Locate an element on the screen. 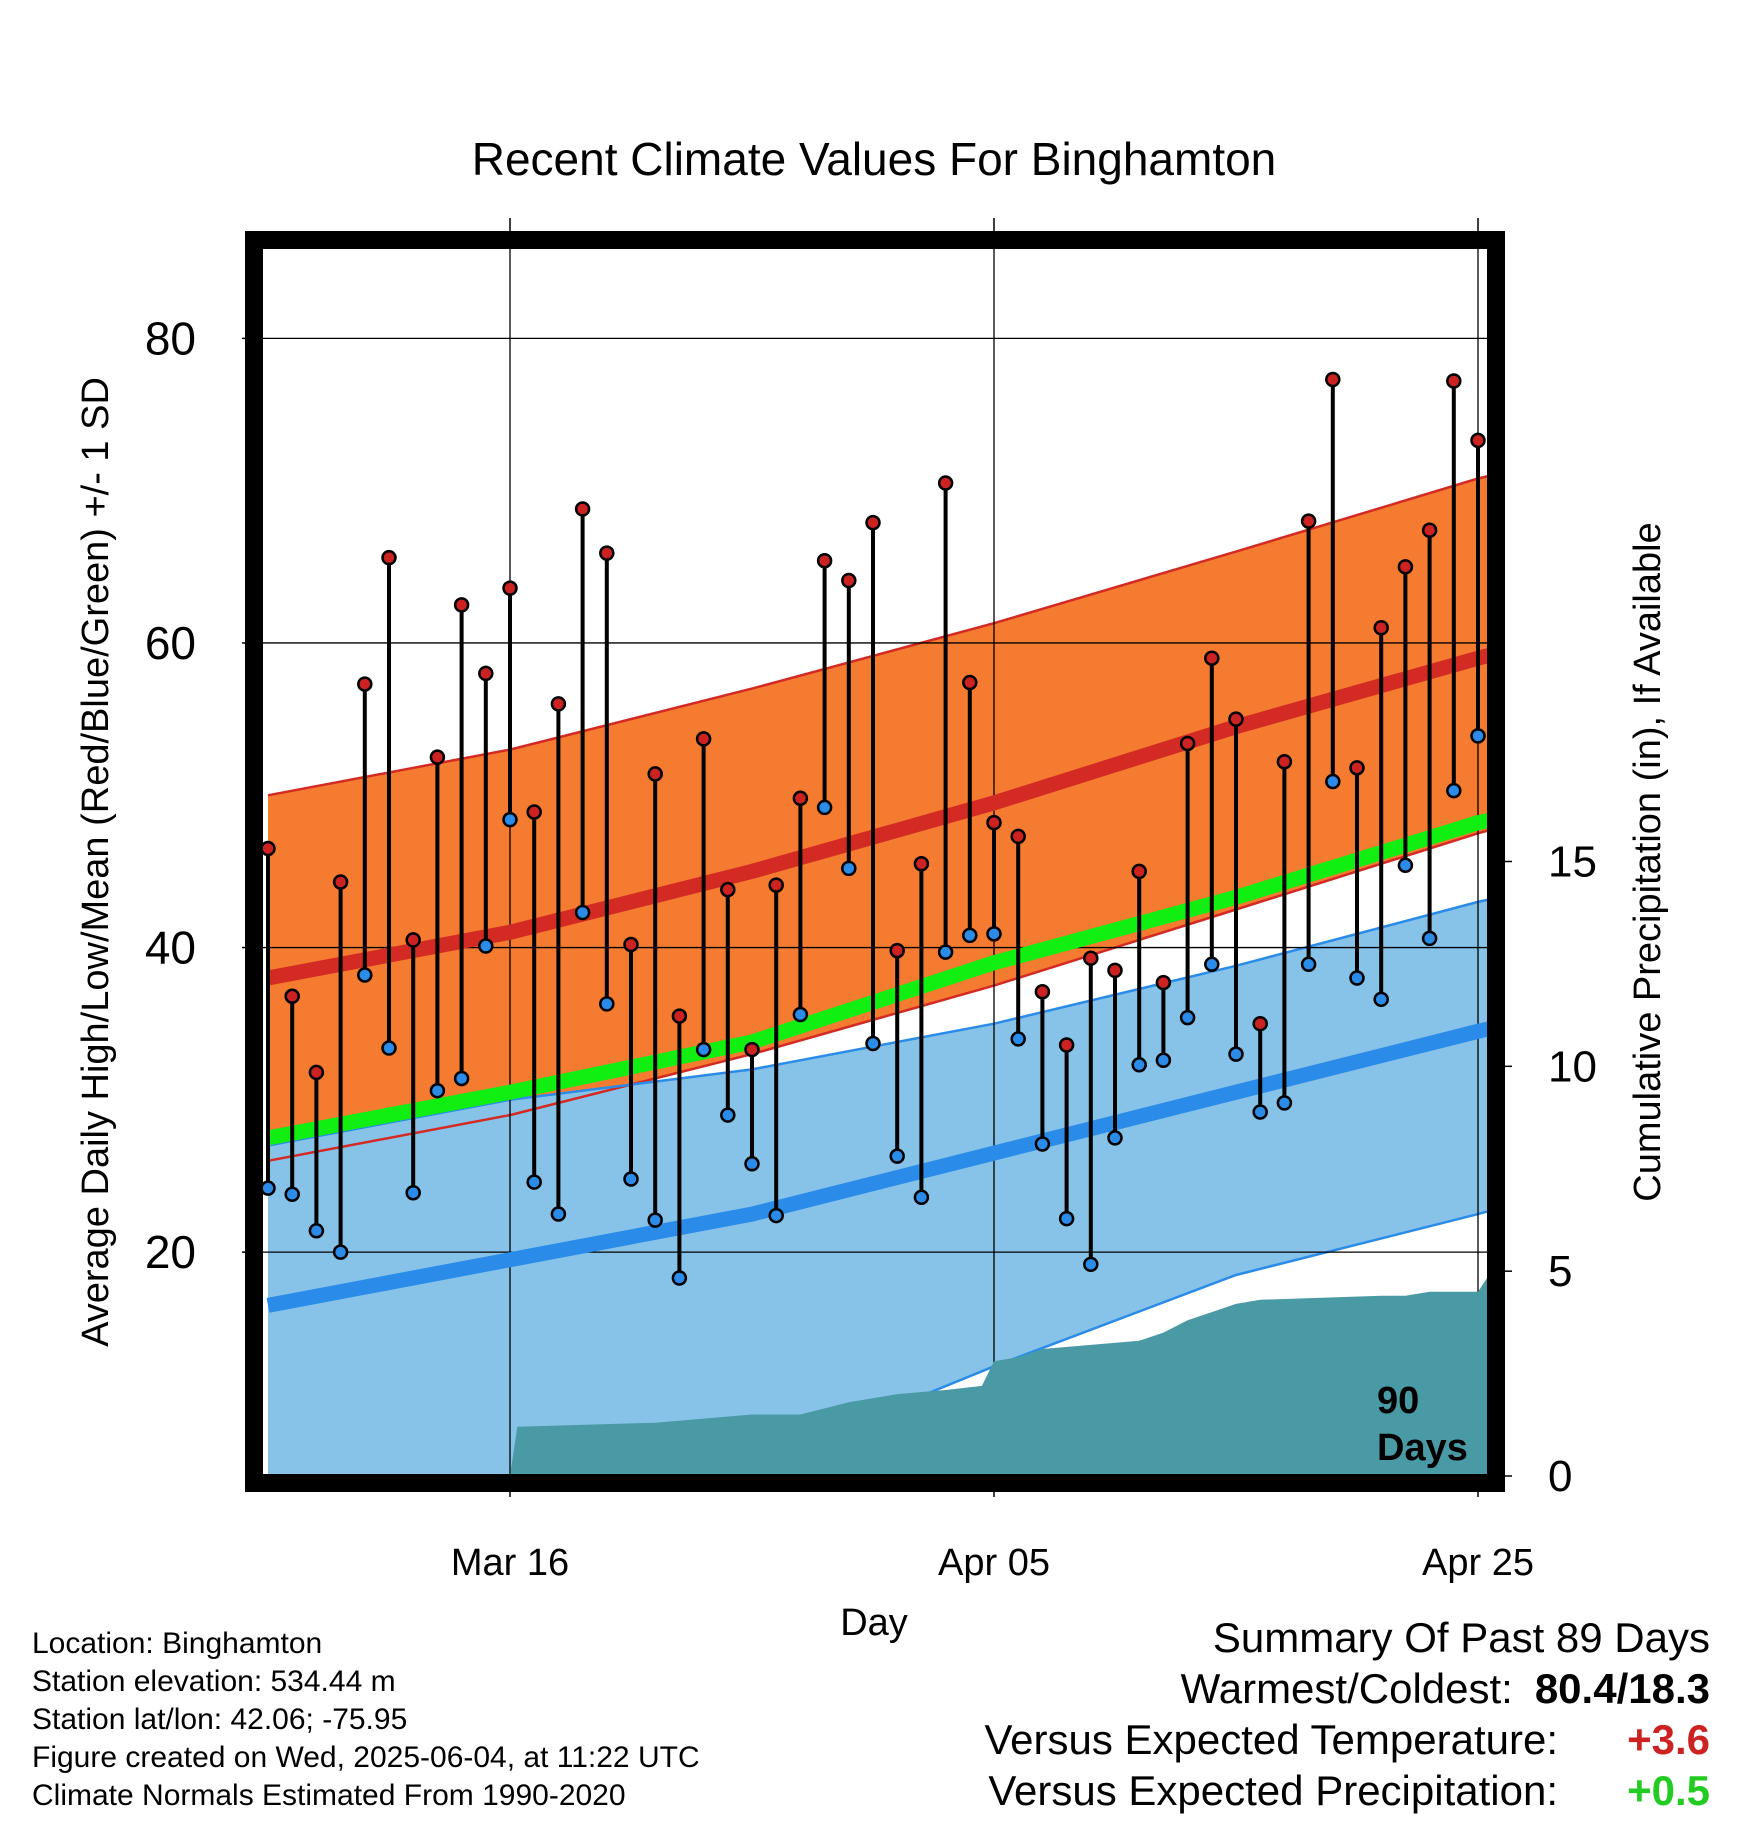 The height and width of the screenshot is (1828, 1748). summary-heading: Summary Of Past 89 Days is located at coordinates (1461, 1637).